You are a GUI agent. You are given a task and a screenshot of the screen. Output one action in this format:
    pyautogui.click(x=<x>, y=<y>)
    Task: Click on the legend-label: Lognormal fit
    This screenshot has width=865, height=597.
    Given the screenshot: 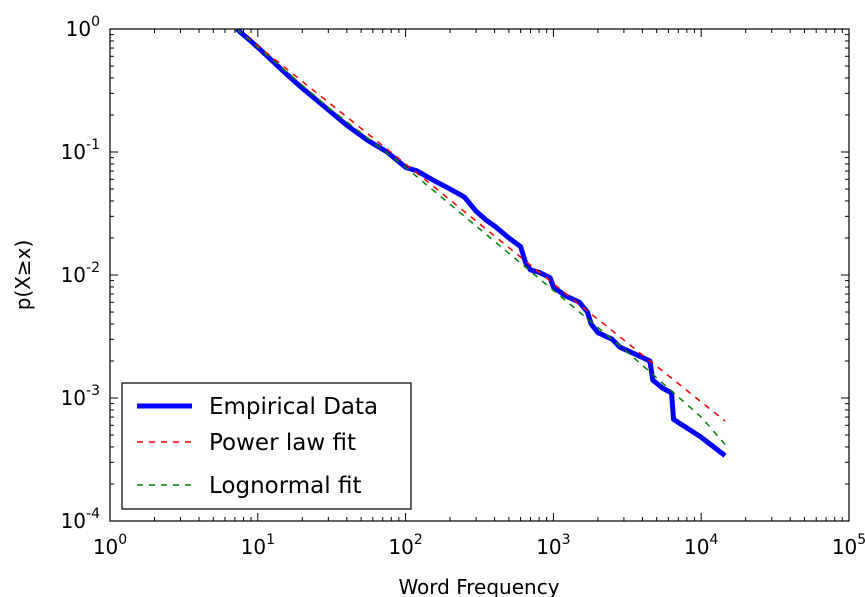 What is the action you would take?
    pyautogui.click(x=285, y=486)
    